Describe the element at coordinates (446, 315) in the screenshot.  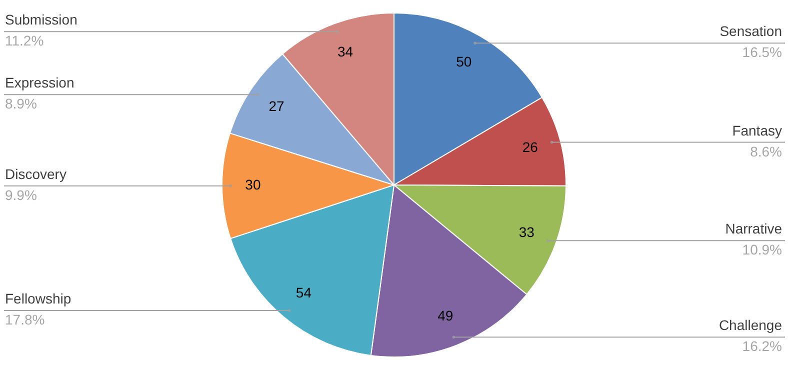
I see `data-label: 49` at that location.